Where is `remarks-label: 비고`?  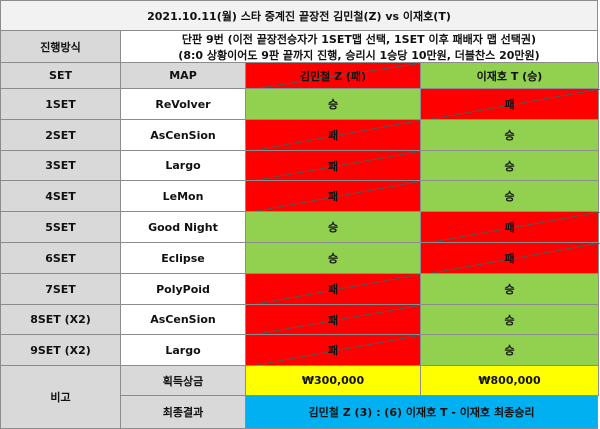
remarks-label: 비고 is located at coordinates (60, 397).